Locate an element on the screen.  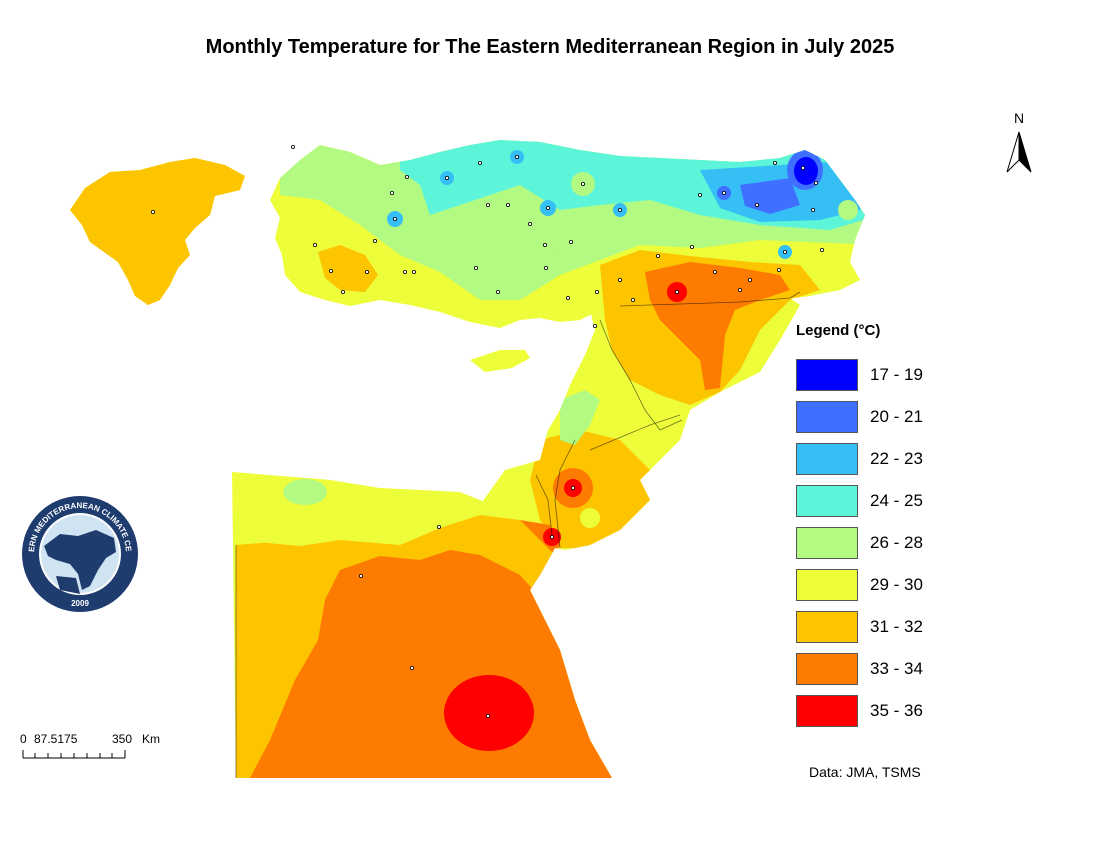
scale-label-unit: Km is located at coordinates (151, 739).